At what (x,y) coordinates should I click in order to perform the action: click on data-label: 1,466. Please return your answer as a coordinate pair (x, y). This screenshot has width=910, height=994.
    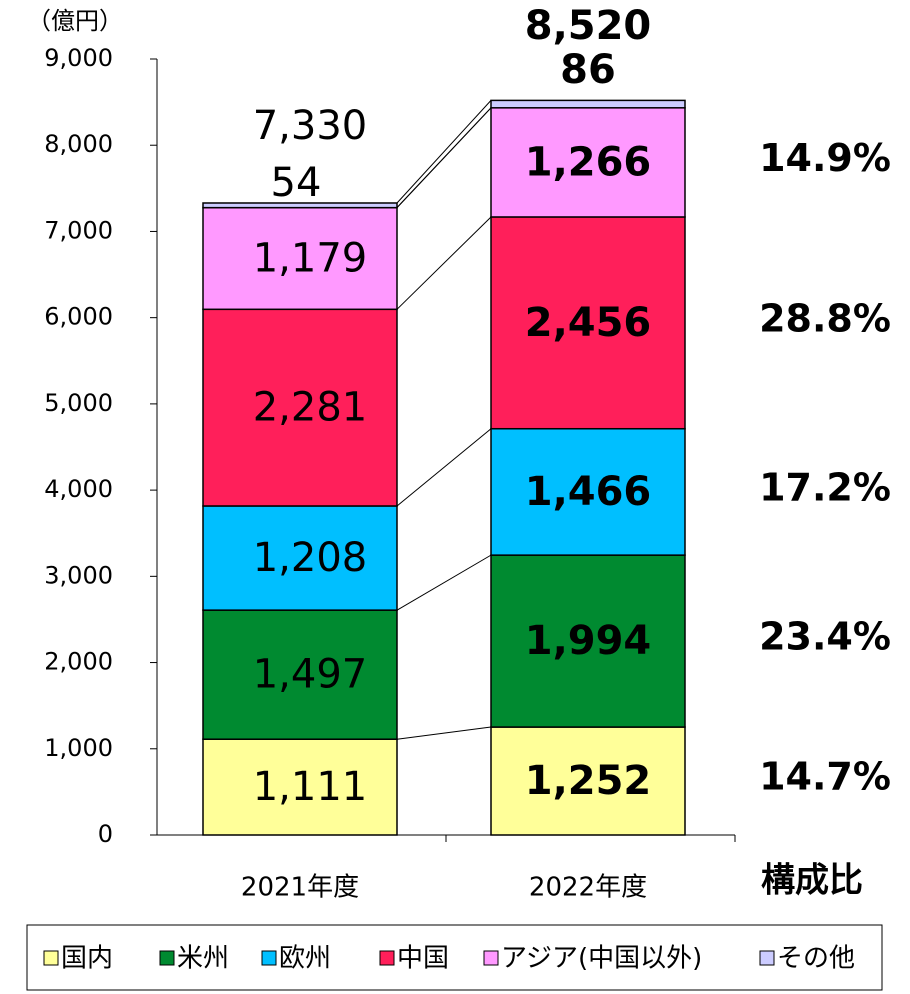
    Looking at the image, I should click on (588, 492).